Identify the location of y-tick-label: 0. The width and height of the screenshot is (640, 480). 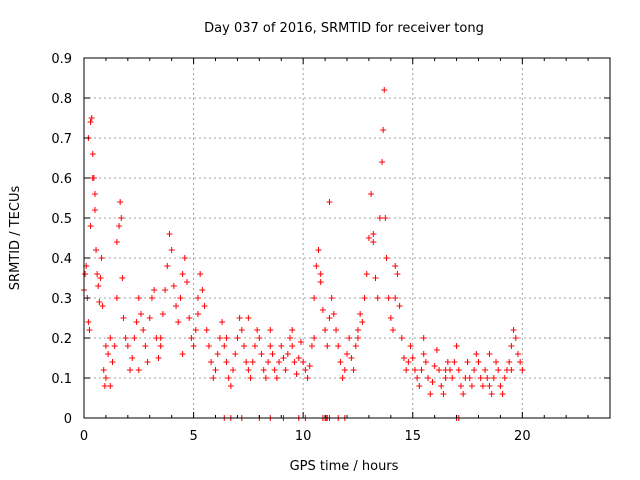
(68, 419).